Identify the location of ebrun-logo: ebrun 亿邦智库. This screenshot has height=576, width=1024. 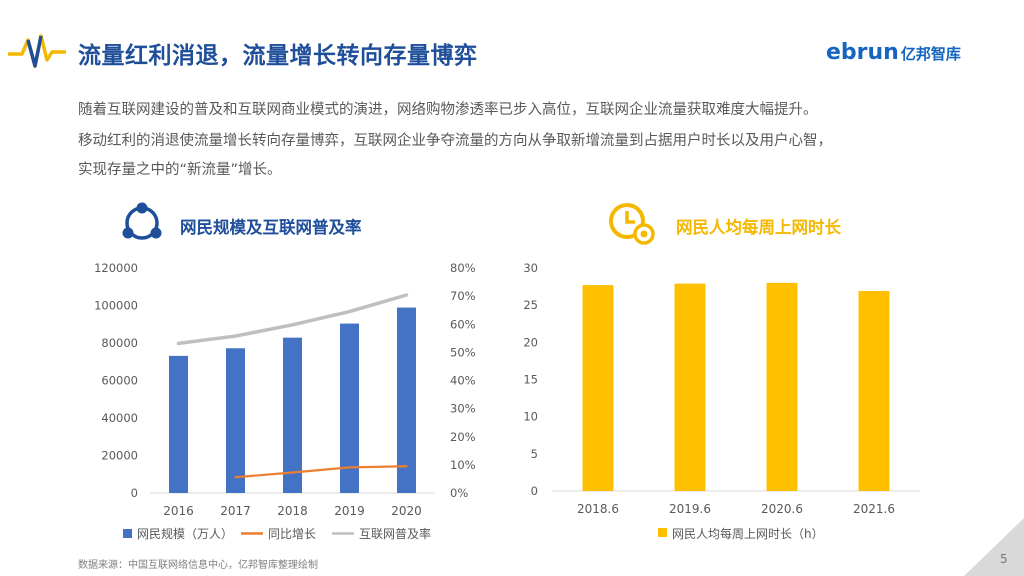
(893, 52).